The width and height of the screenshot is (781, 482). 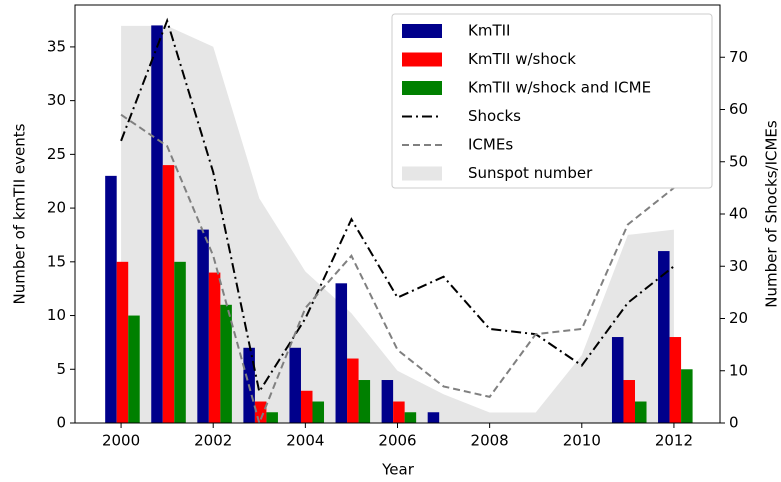 What do you see at coordinates (56, 46) in the screenshot?
I see `y-tick-label: 35` at bounding box center [56, 46].